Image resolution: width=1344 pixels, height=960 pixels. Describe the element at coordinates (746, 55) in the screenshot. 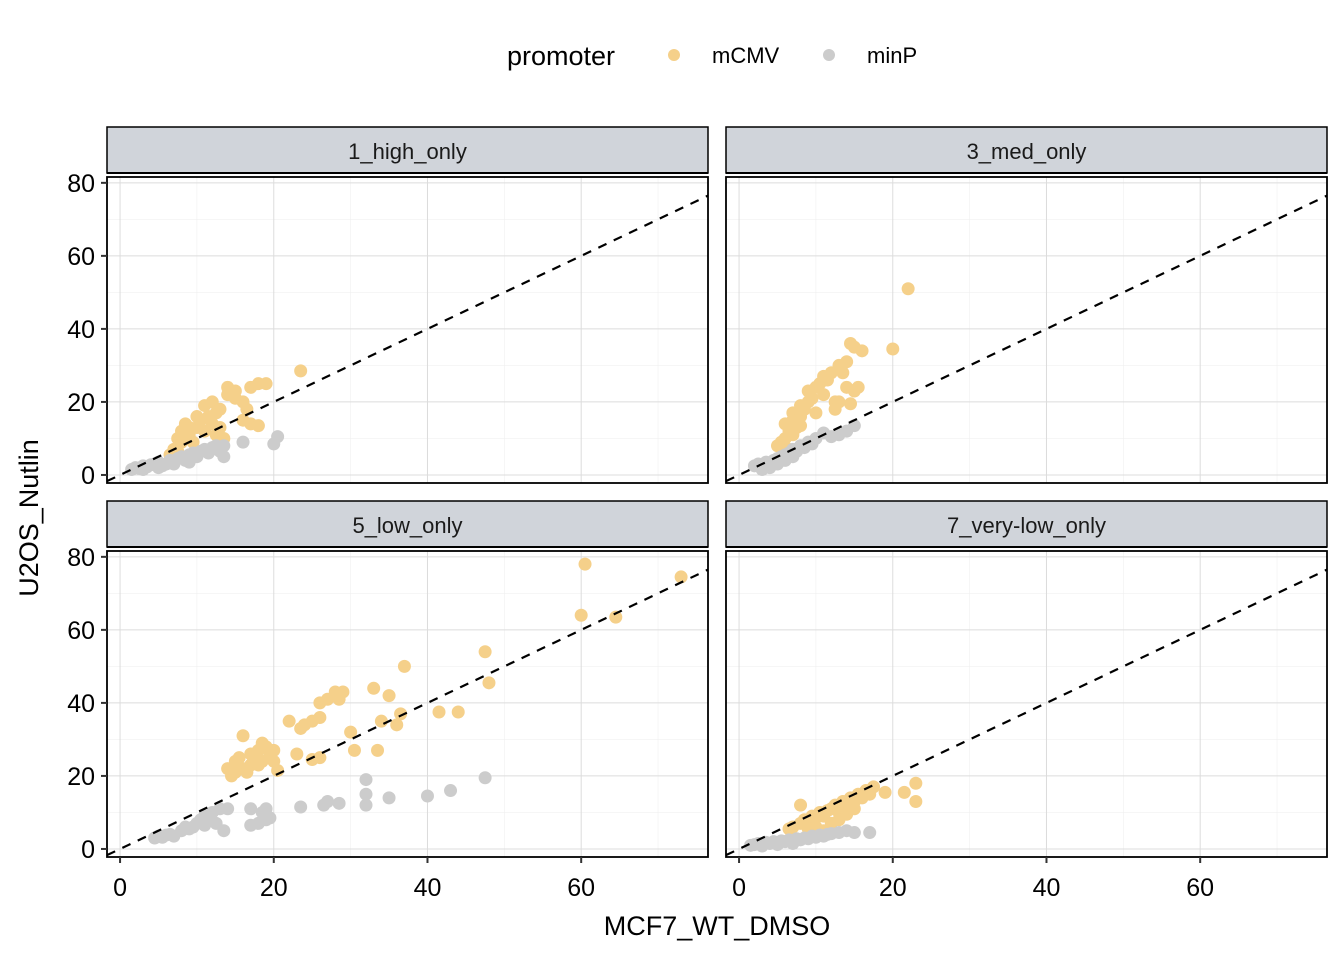

I see `legend-label-mcmv: mCMV` at that location.